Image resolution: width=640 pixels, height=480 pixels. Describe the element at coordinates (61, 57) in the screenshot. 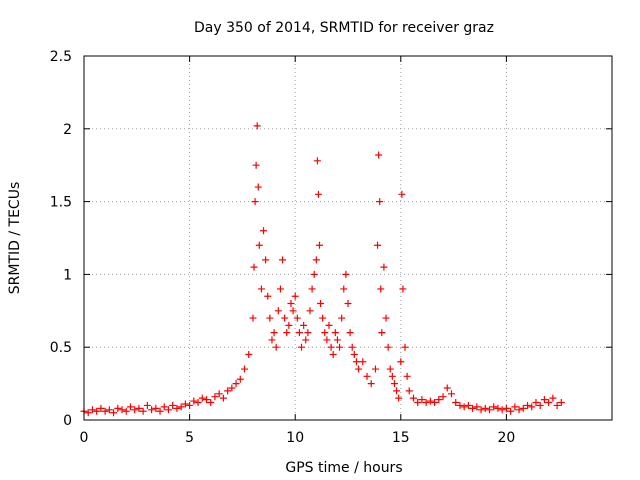

I see `y-tick-label: 2.5` at that location.